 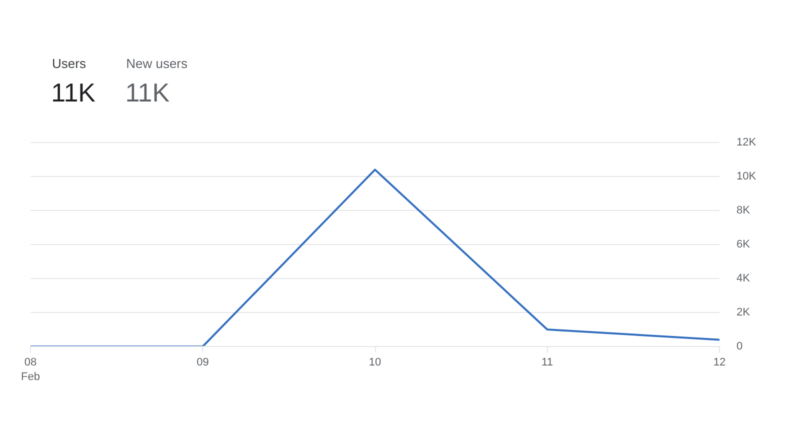 What do you see at coordinates (743, 210) in the screenshot?
I see `y-tick-label: 8K` at bounding box center [743, 210].